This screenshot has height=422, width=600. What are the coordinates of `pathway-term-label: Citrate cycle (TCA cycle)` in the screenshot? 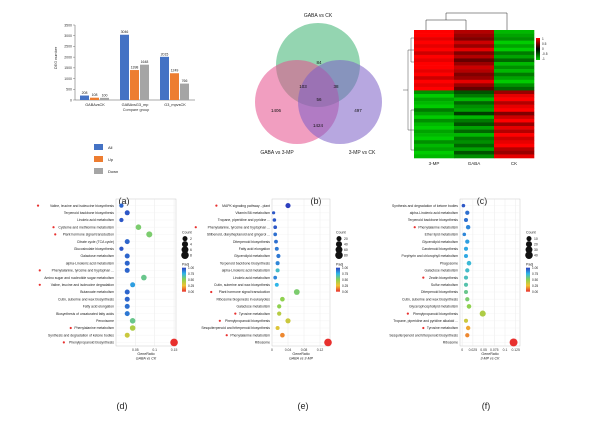 It's located at (95, 242).